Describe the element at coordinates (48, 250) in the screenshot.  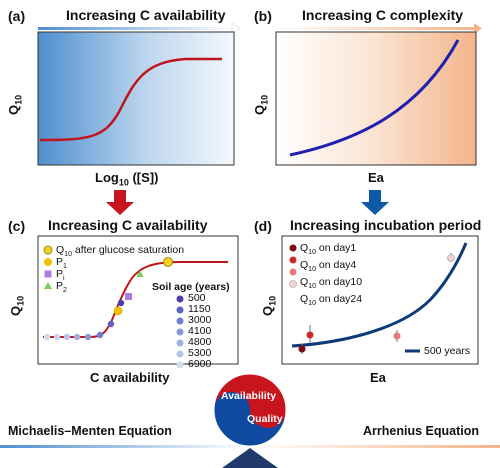
I see `legend-glucose-marker` at that location.